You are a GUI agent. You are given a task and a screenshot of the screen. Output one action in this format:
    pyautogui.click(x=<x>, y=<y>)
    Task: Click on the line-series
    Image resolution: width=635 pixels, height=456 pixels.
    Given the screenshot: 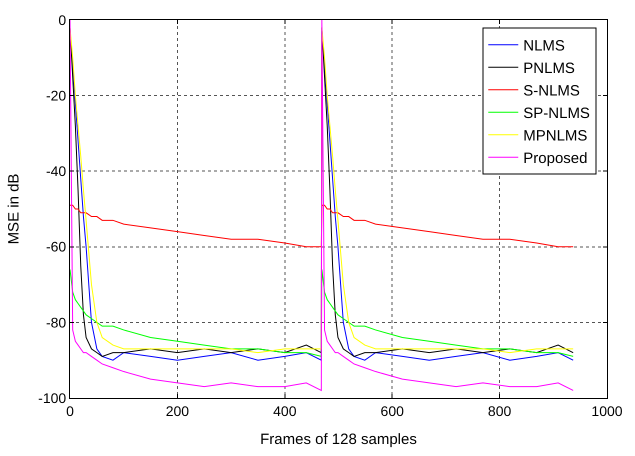 What is the action you would take?
    pyautogui.click(x=322, y=226)
    